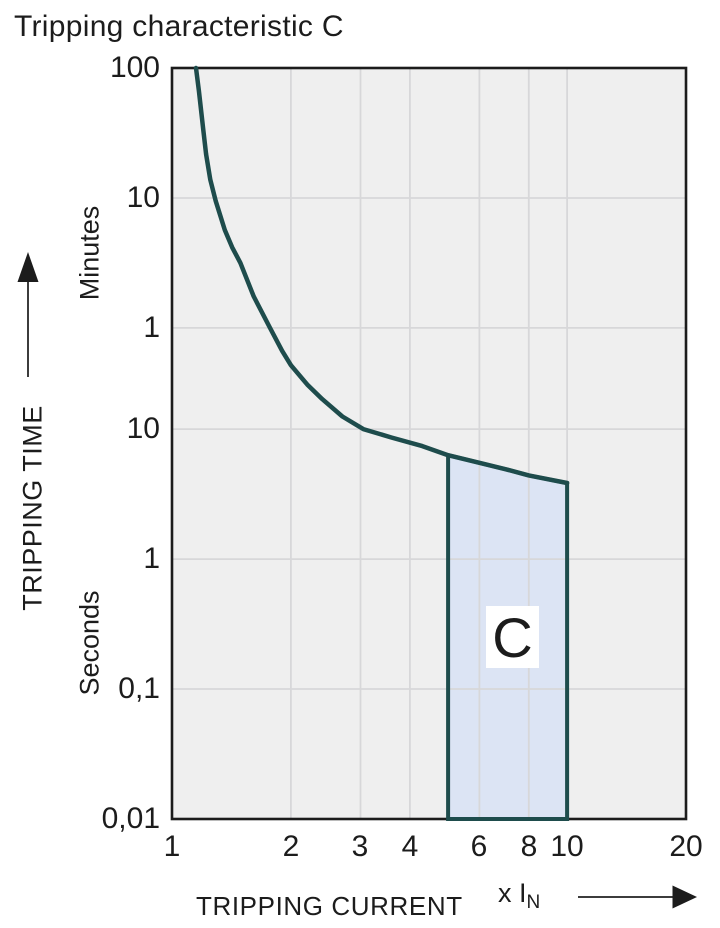 The height and width of the screenshot is (928, 720). Describe the element at coordinates (130, 818) in the screenshot. I see `y-tick-label: 0,01` at that location.